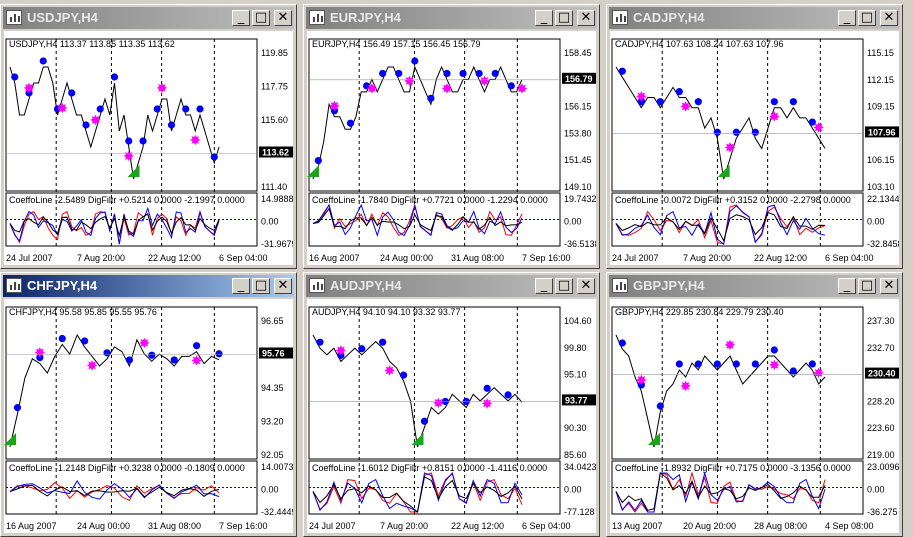  What do you see at coordinates (578, 160) in the screenshot?
I see `price-tick: 151.45` at bounding box center [578, 160].